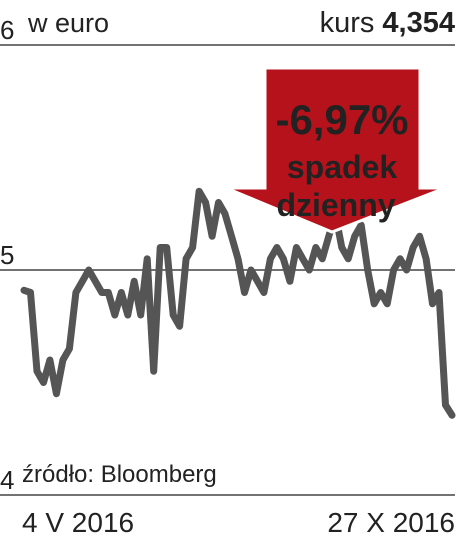  What do you see at coordinates (341, 119) in the screenshot?
I see `change-label: -6,97%` at bounding box center [341, 119].